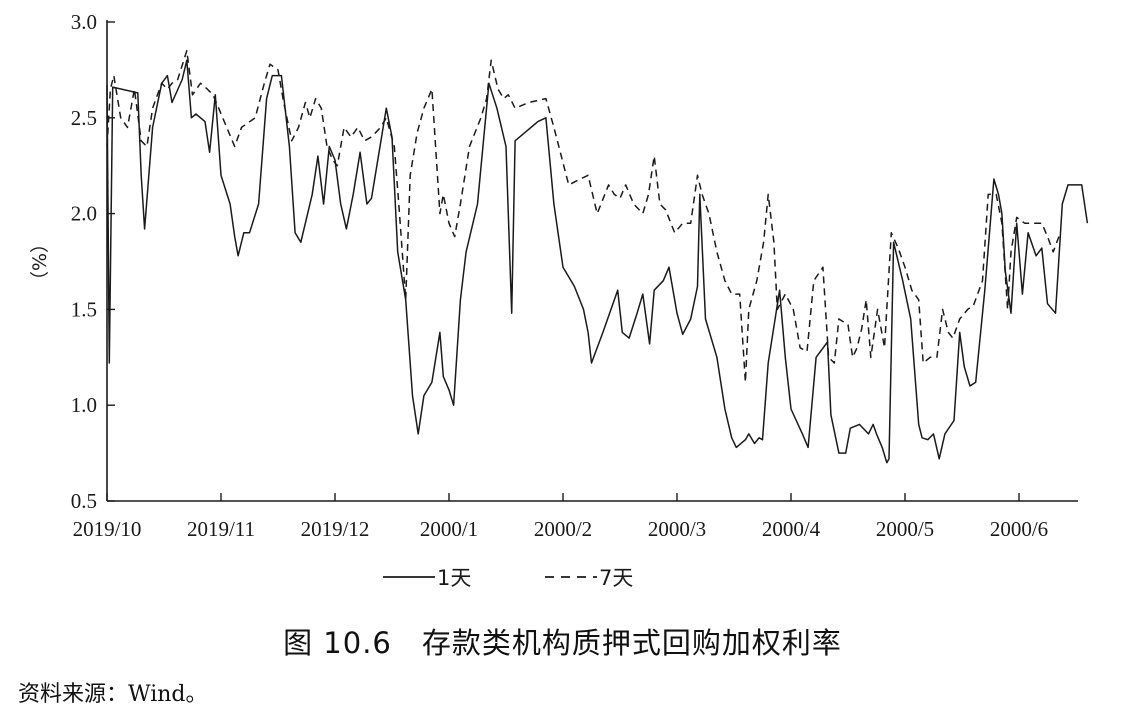 This screenshot has height=724, width=1125. What do you see at coordinates (454, 578) in the screenshot?
I see `legend-label-1: 1天` at bounding box center [454, 578].